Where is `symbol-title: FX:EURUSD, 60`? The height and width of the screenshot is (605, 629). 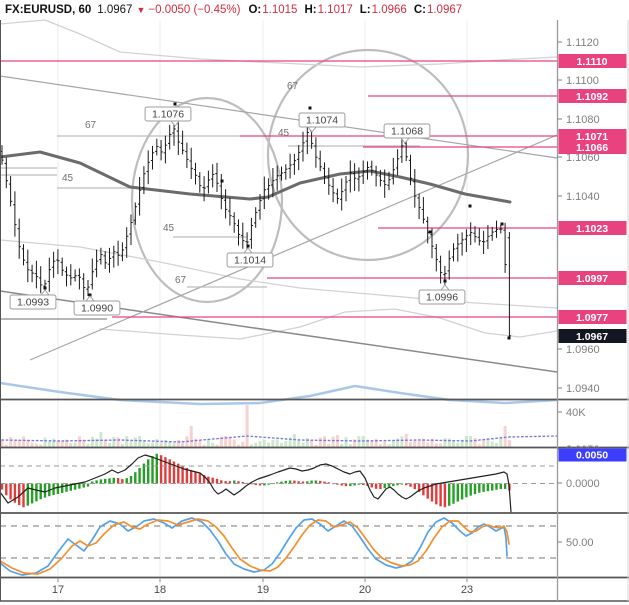
symbol-title: FX:EURUSD, 60 is located at coordinates (48, 9).